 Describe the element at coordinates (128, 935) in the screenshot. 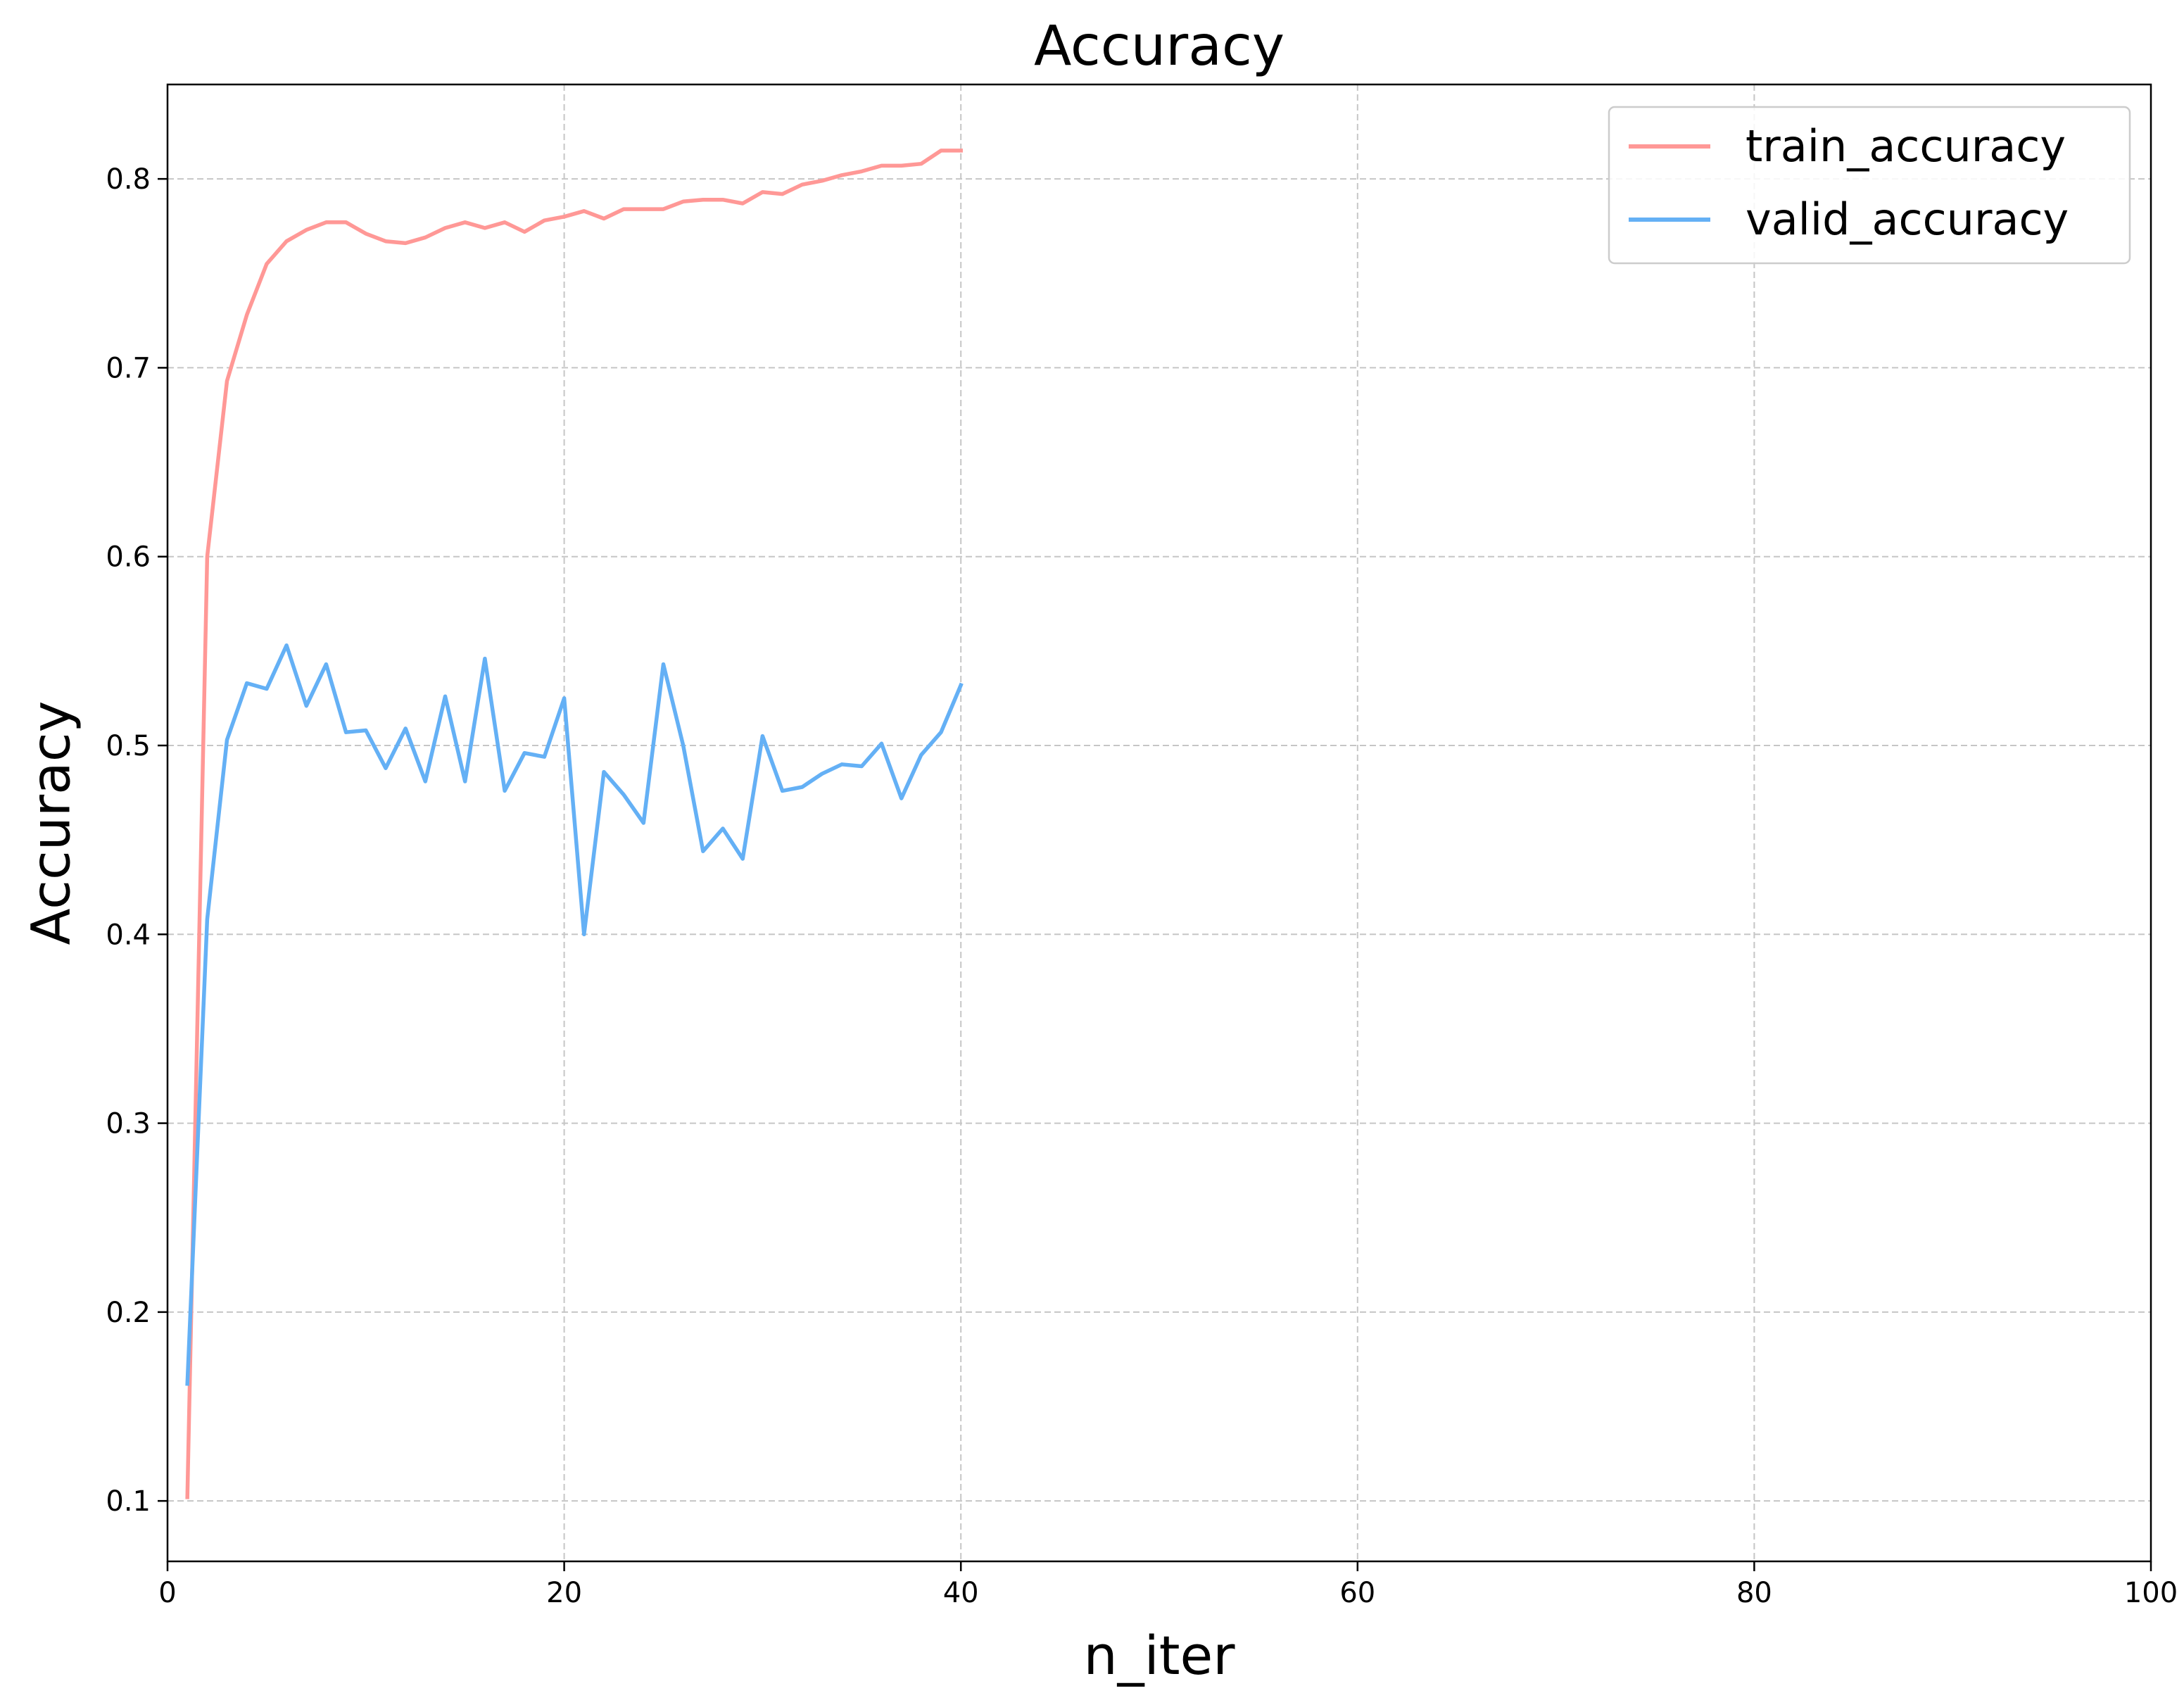

I see `y-tick-label: 0.4` at that location.